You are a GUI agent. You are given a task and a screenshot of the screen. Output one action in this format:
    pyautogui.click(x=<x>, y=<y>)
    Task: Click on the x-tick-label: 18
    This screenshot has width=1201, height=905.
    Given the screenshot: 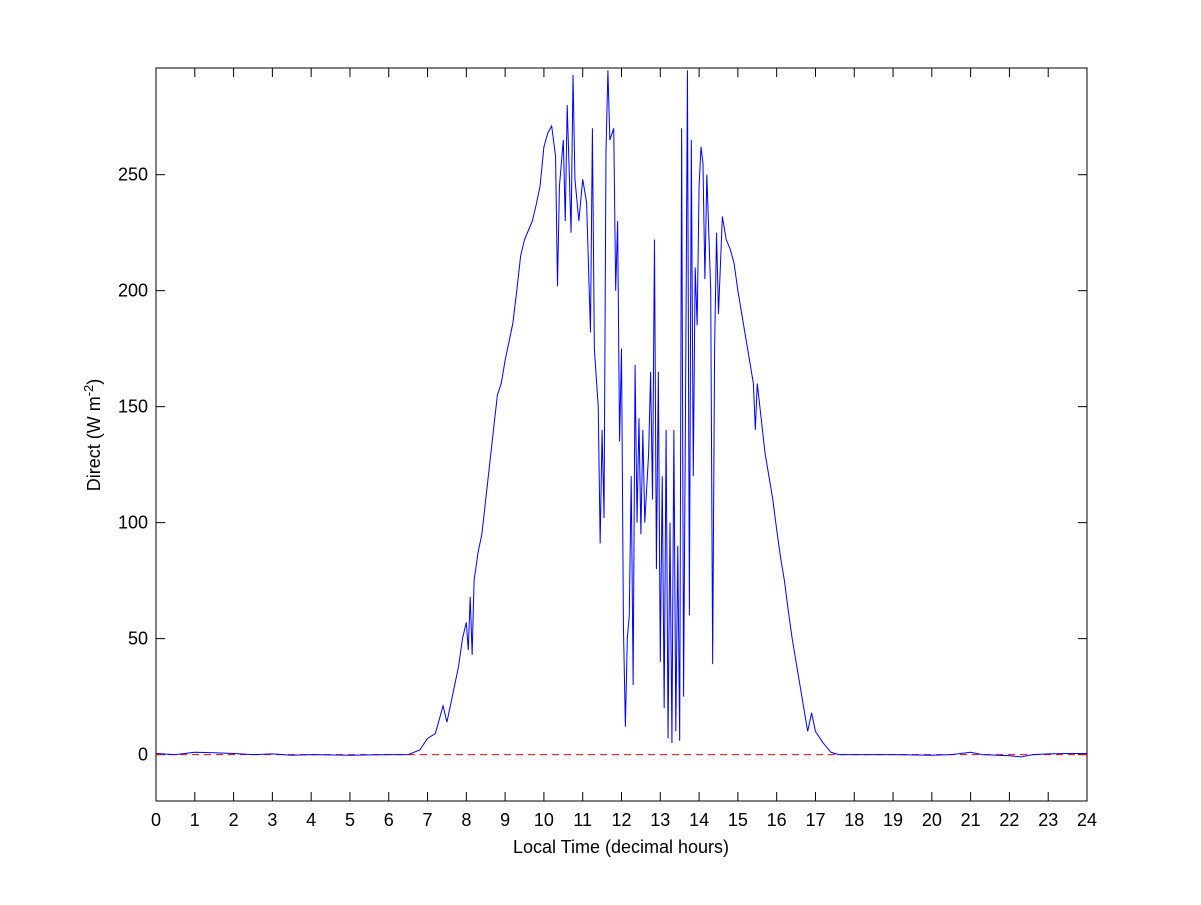 What is the action you would take?
    pyautogui.click(x=854, y=820)
    